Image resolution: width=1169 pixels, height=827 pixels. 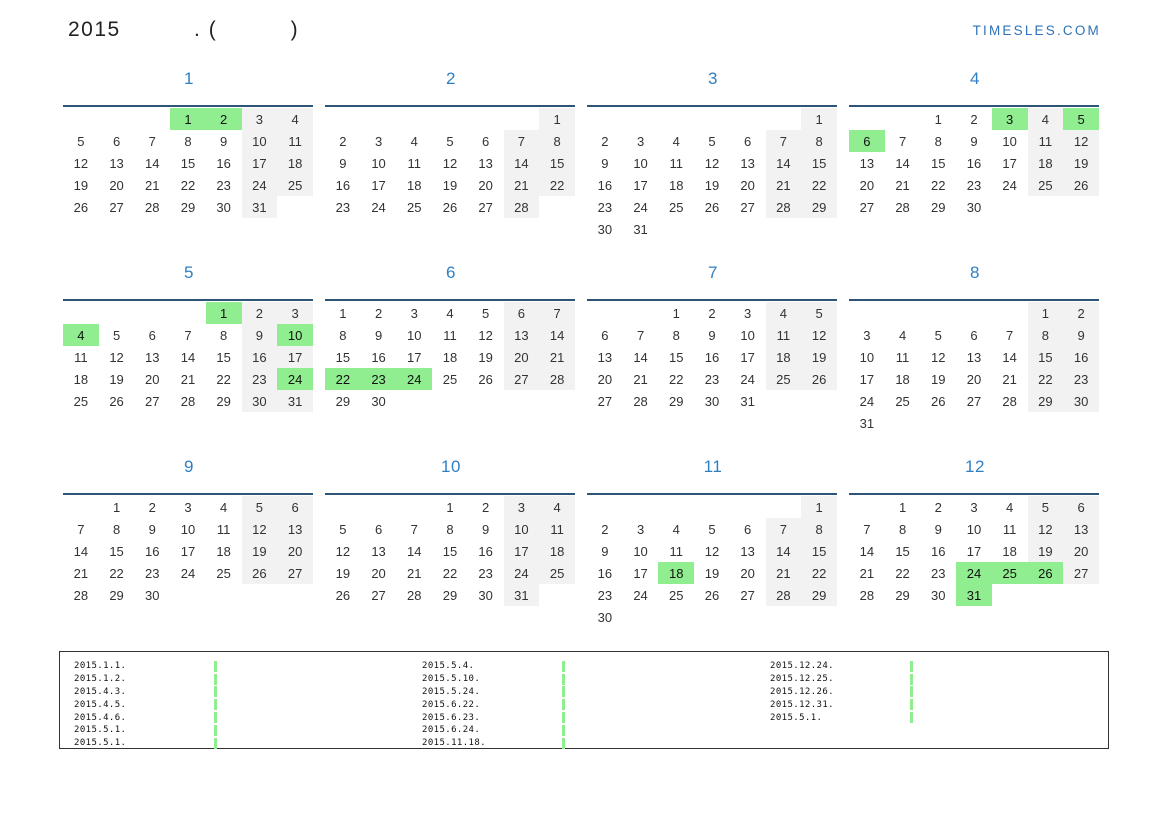 I want to click on day-cell: 7, so click(x=640, y=335).